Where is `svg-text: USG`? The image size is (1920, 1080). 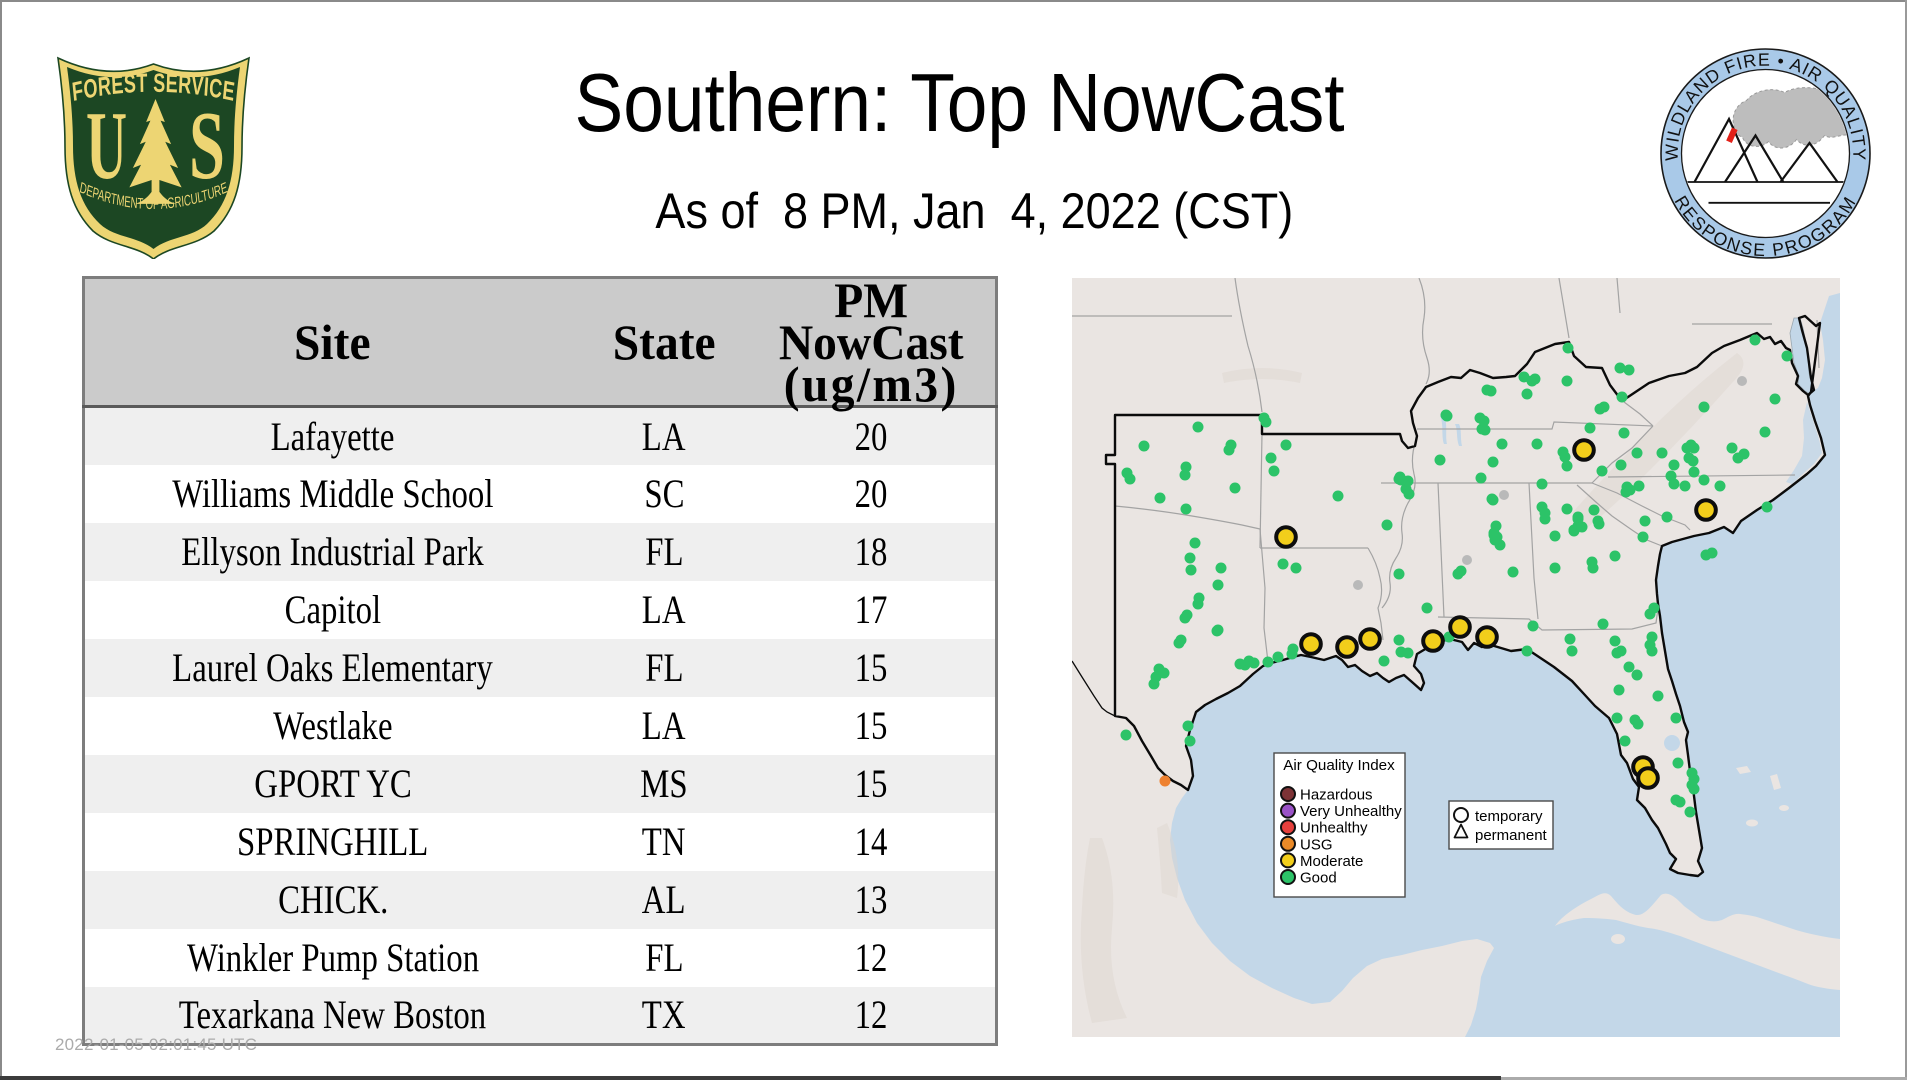 svg-text: USG is located at coordinates (1316, 844).